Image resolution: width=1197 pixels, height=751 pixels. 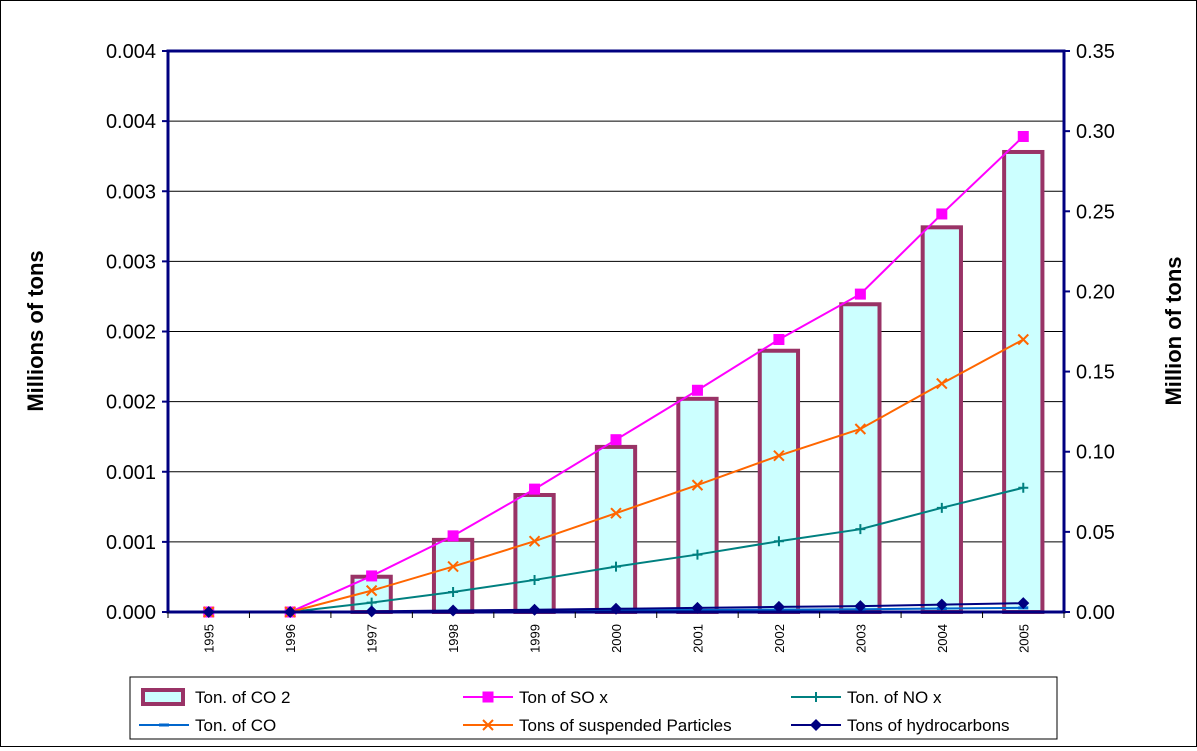 I want to click on legend-swatch, so click(x=163, y=697).